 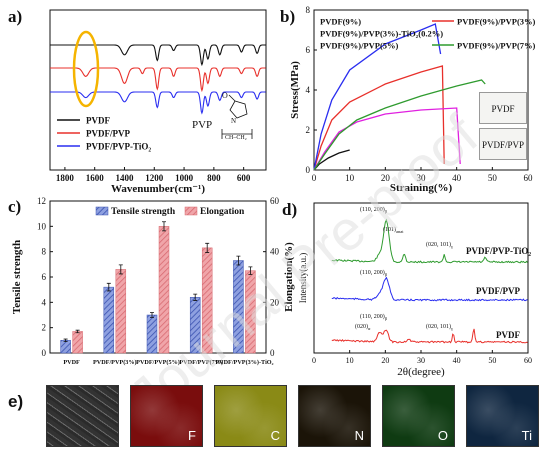 I want to click on y2-tick-label: 0, so click(x=272, y=353).